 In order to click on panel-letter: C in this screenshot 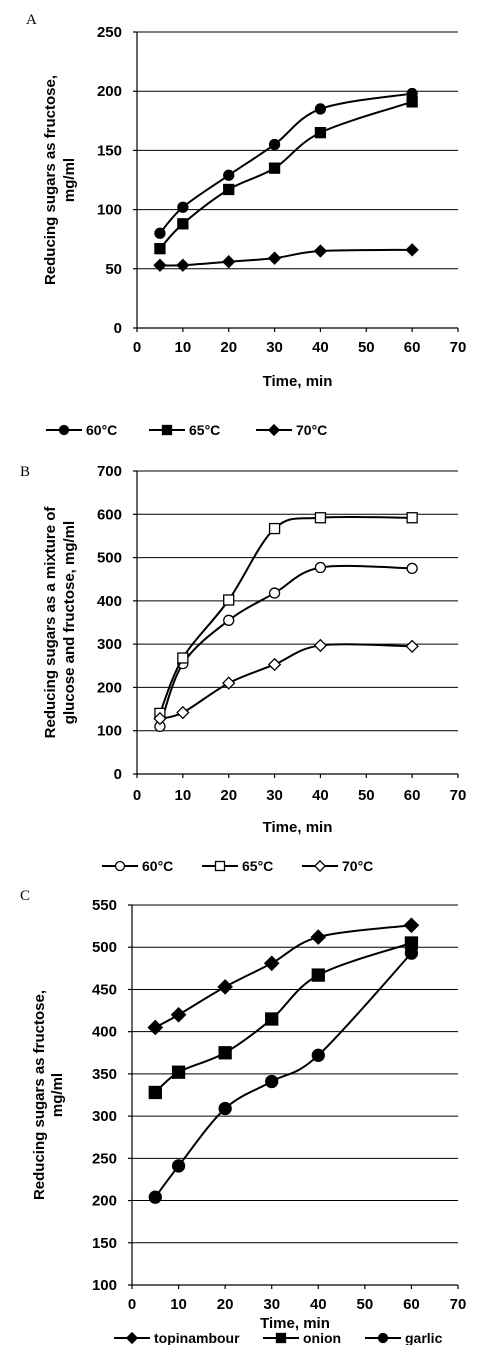, I will do `click(25, 896)`.